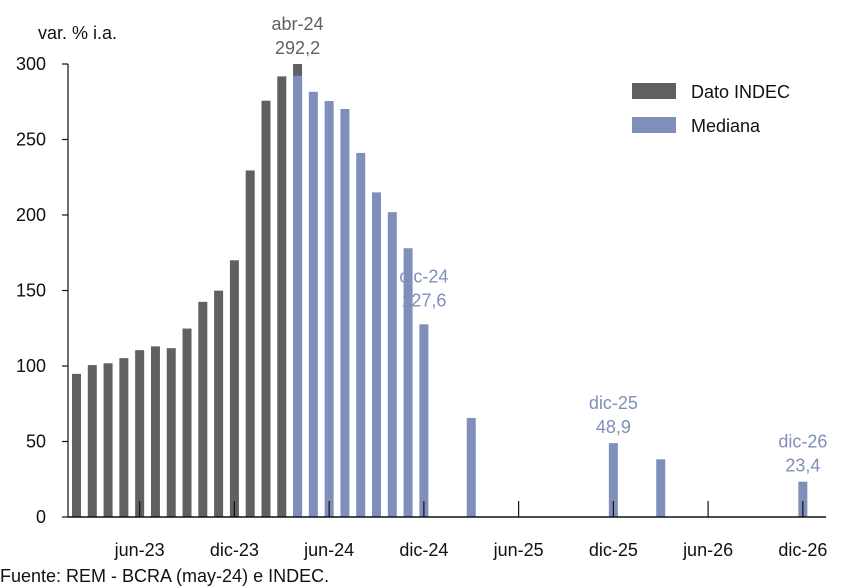 The image size is (852, 586). Describe the element at coordinates (31, 291) in the screenshot. I see `y-tick-label: 150` at that location.